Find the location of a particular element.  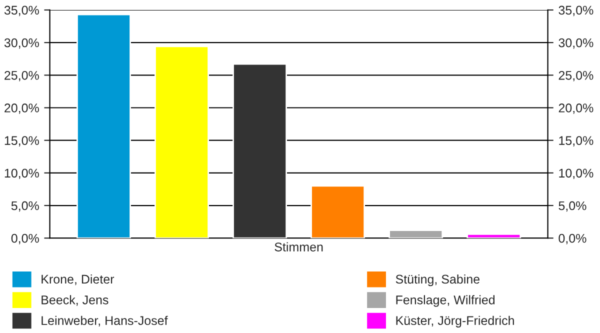

text: 15,0% is located at coordinates (576, 141).